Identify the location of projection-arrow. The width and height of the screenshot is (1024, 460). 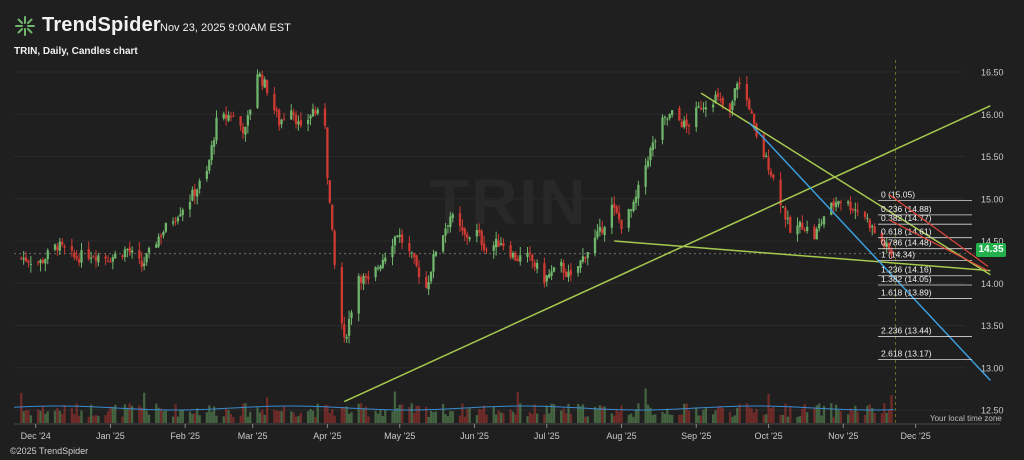
(938, 245).